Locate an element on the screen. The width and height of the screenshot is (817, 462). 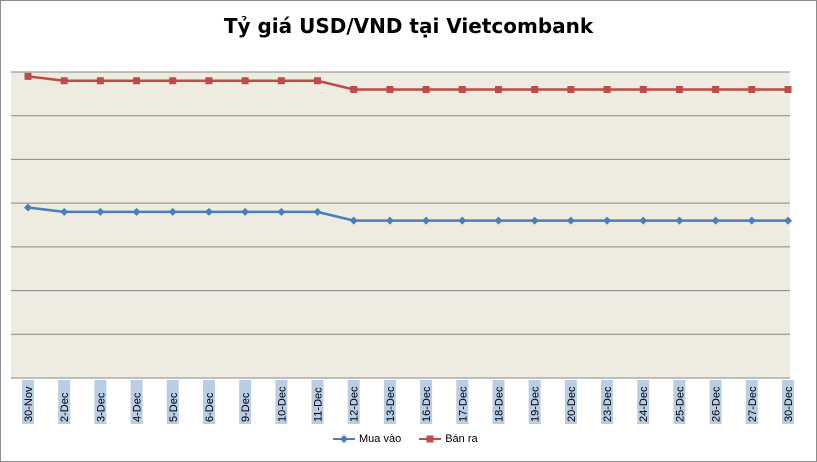
chart-title: Tỷ giá USD/VND tại Vietcombank is located at coordinates (408, 26).